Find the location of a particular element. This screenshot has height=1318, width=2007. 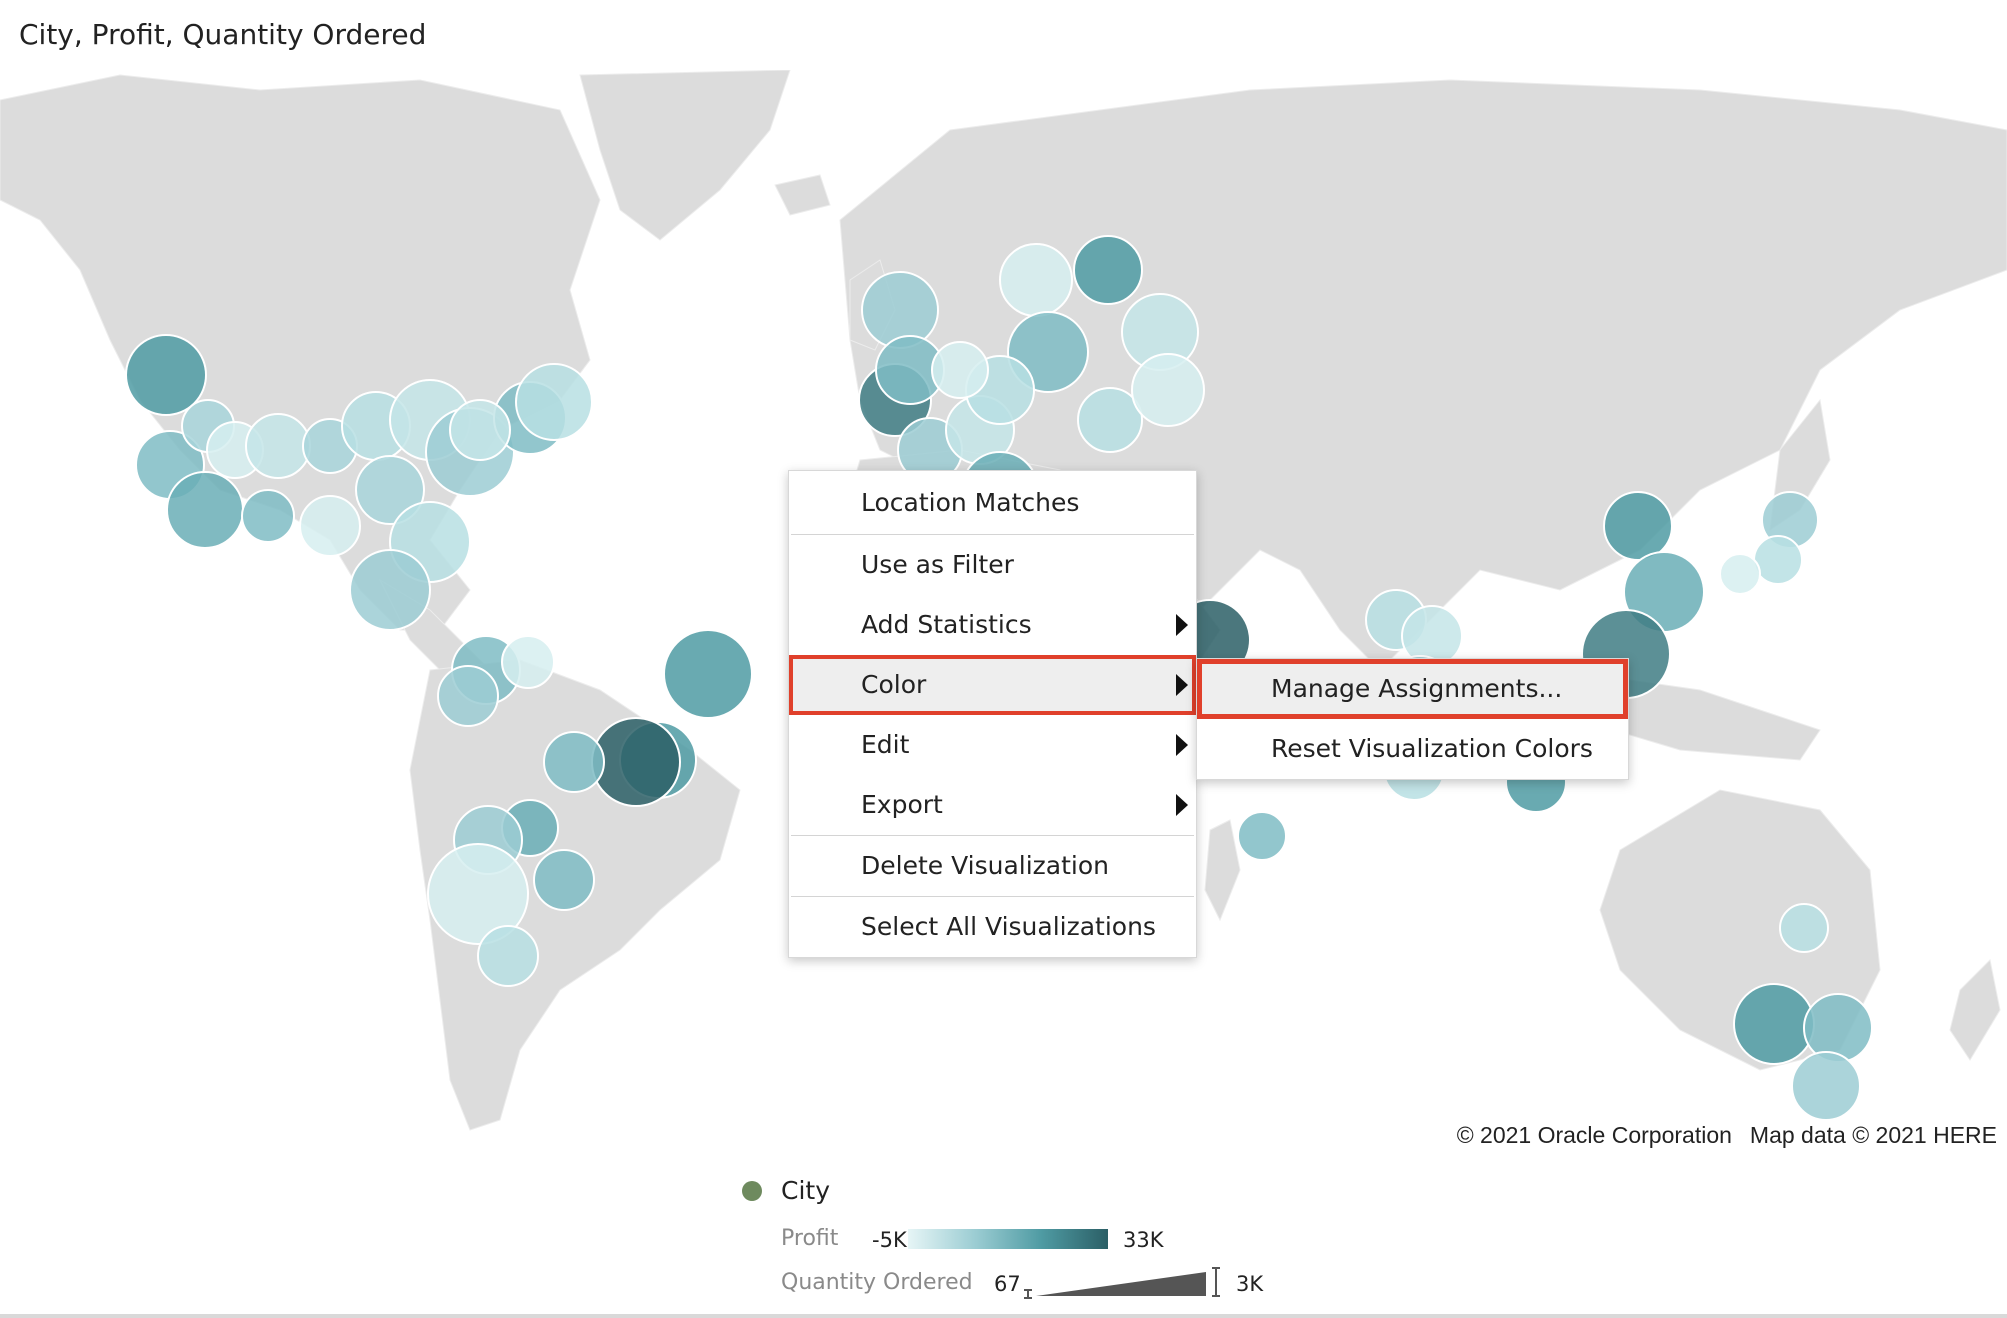

legend-quantity-min: 67 is located at coordinates (1007, 1284).